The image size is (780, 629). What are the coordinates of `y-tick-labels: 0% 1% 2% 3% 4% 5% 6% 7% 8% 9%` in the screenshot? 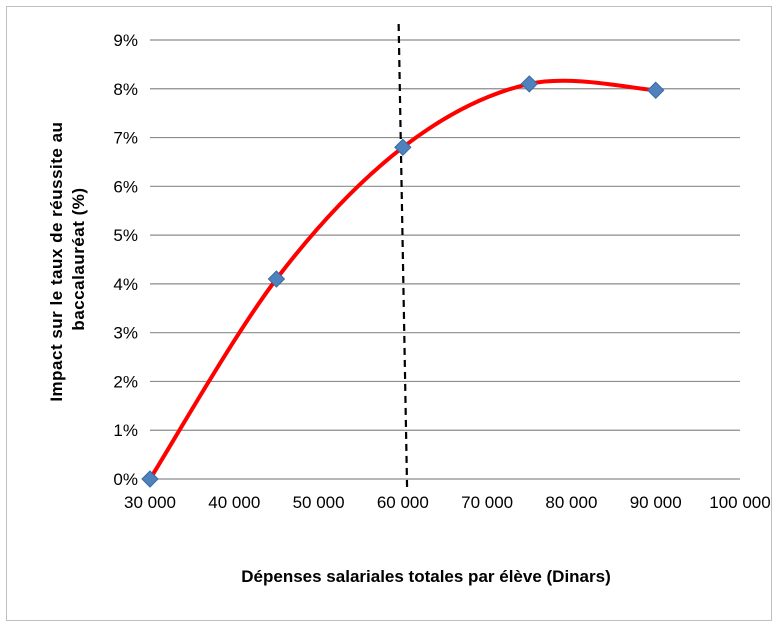 It's located at (125, 260).